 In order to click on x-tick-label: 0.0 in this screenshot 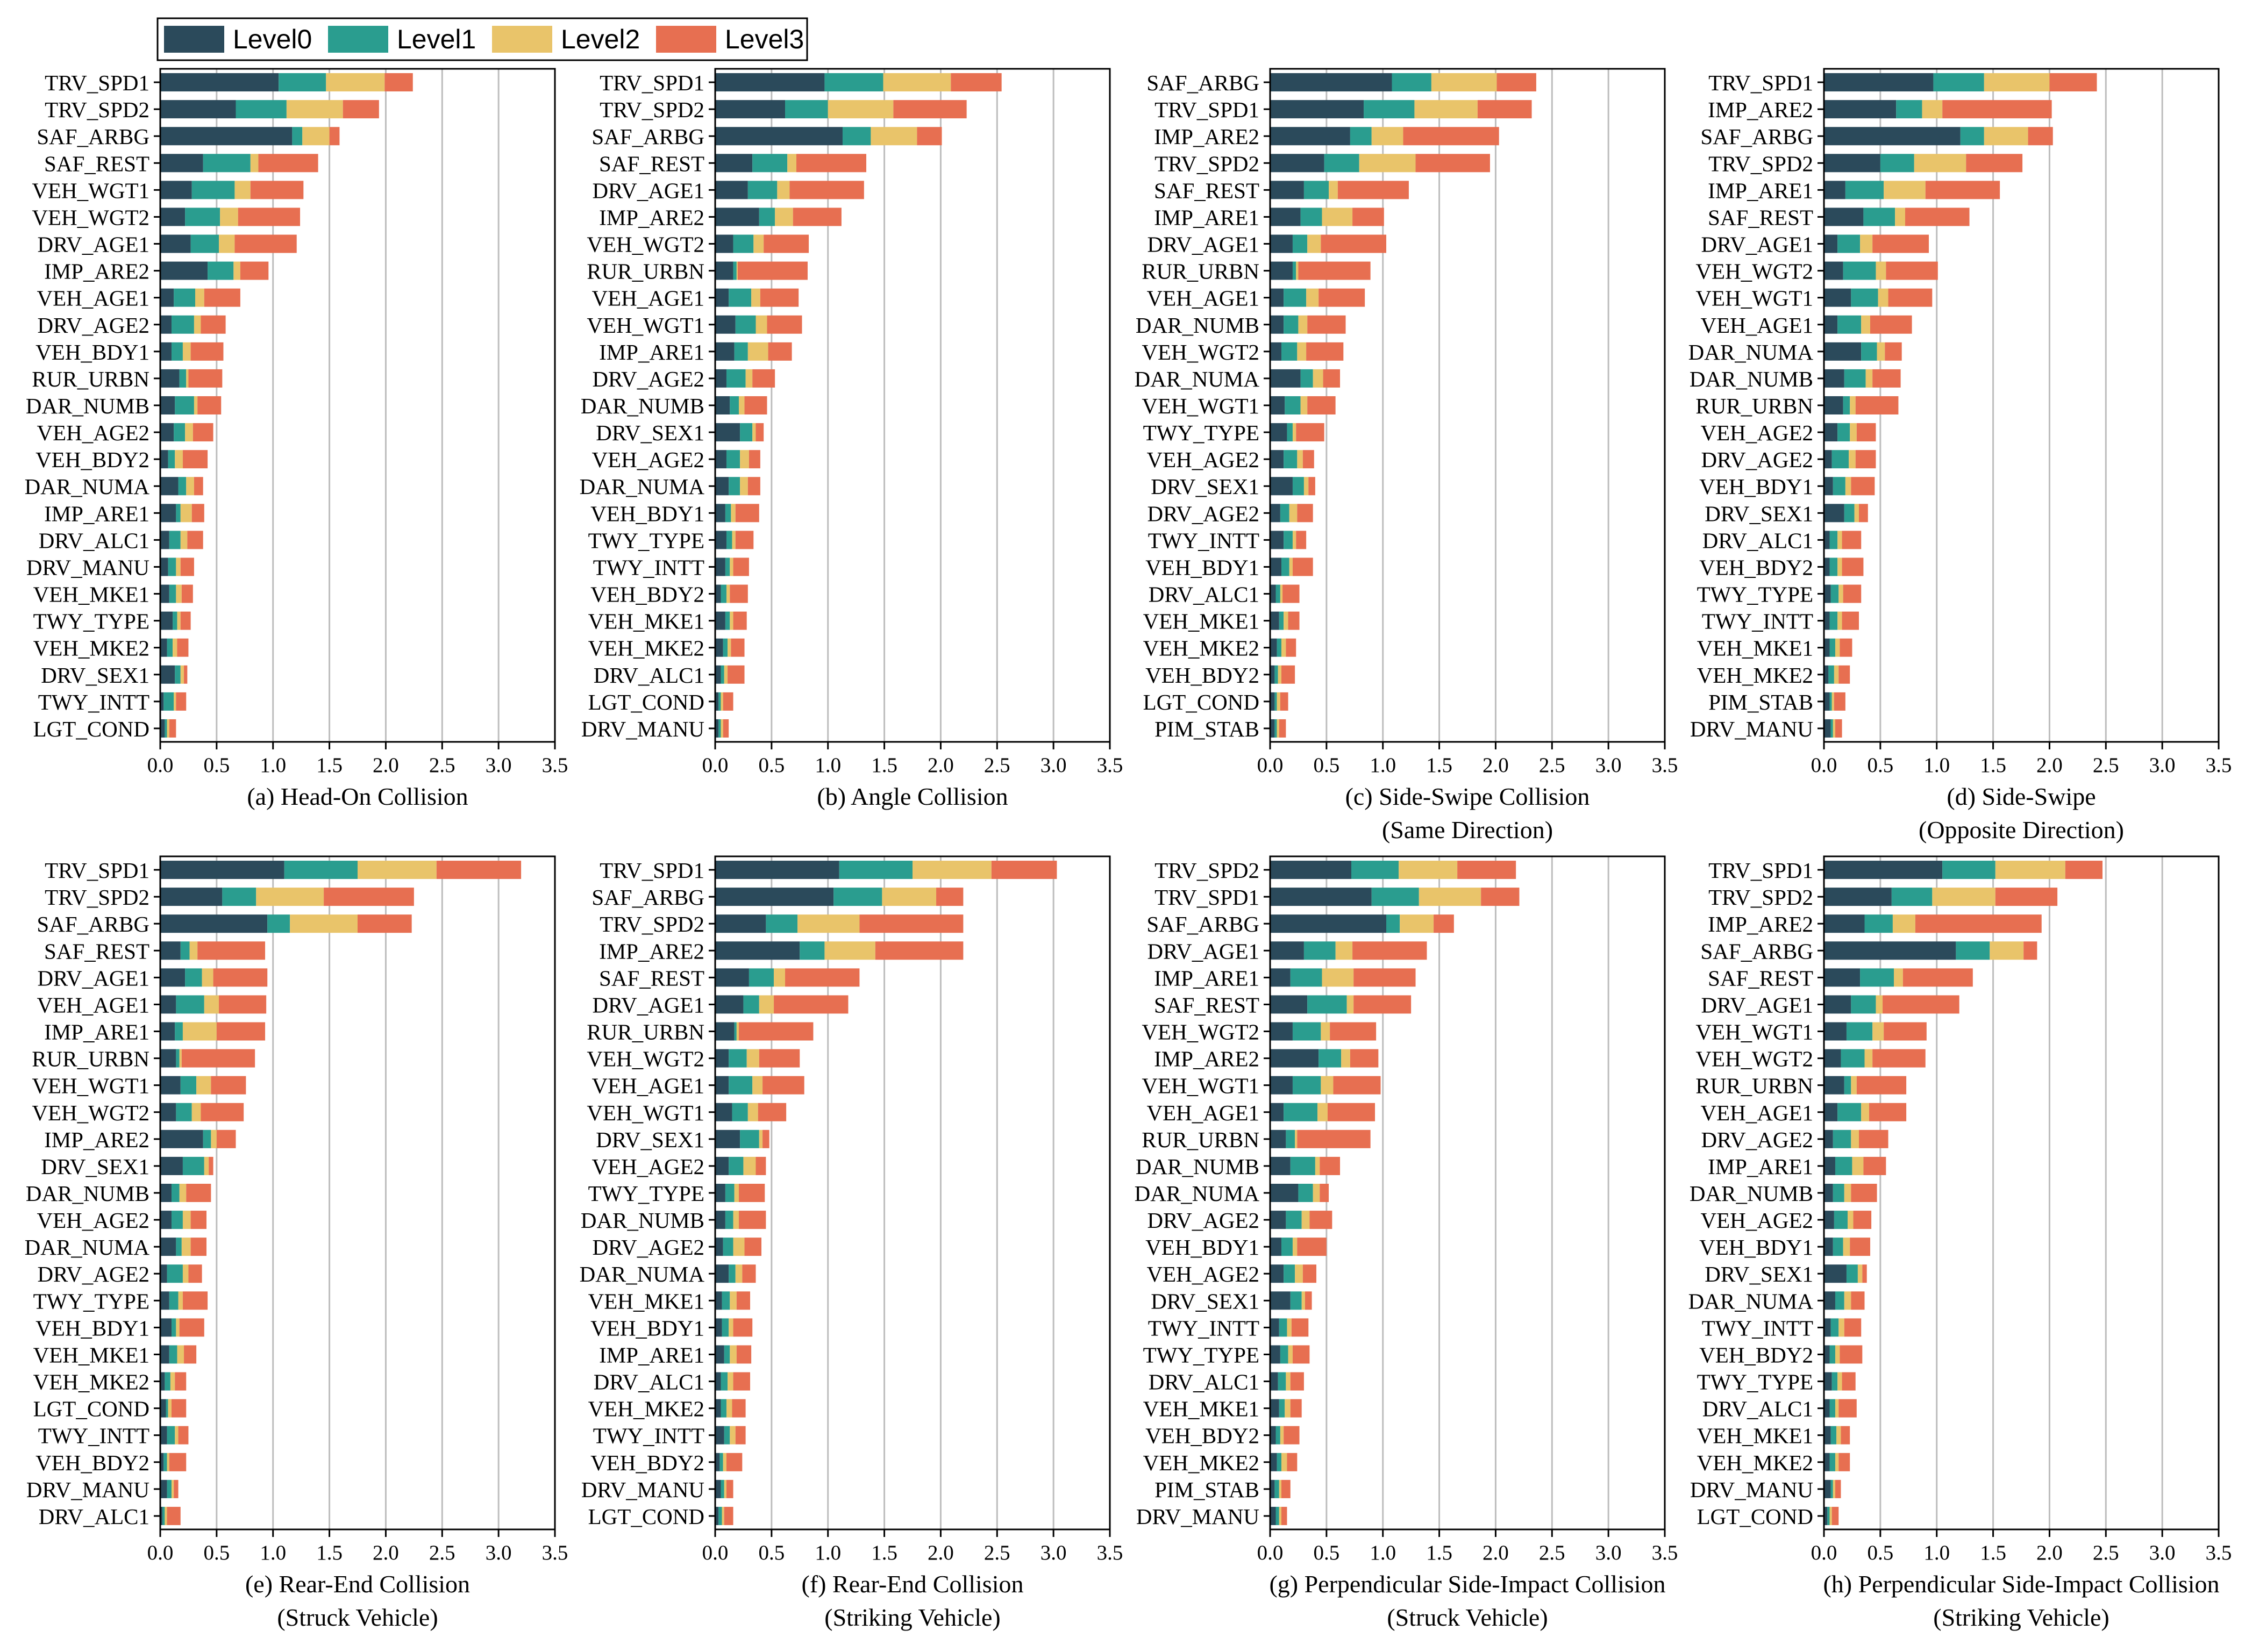, I will do `click(1271, 765)`.